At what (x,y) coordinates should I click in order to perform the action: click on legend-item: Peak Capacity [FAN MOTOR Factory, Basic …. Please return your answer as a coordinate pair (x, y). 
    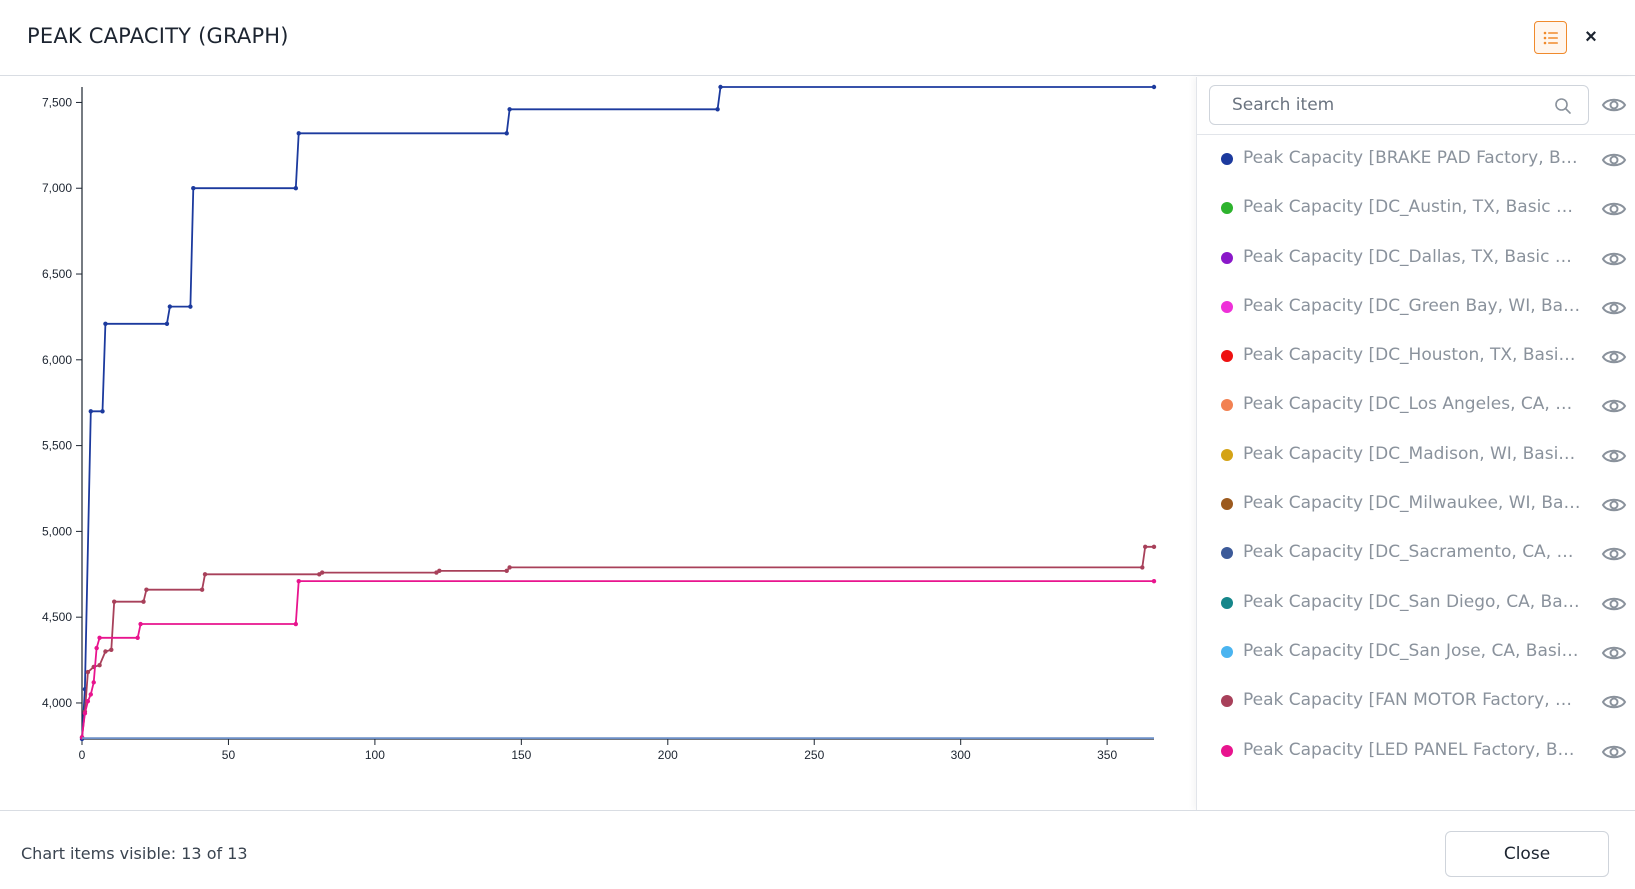
    Looking at the image, I should click on (1416, 701).